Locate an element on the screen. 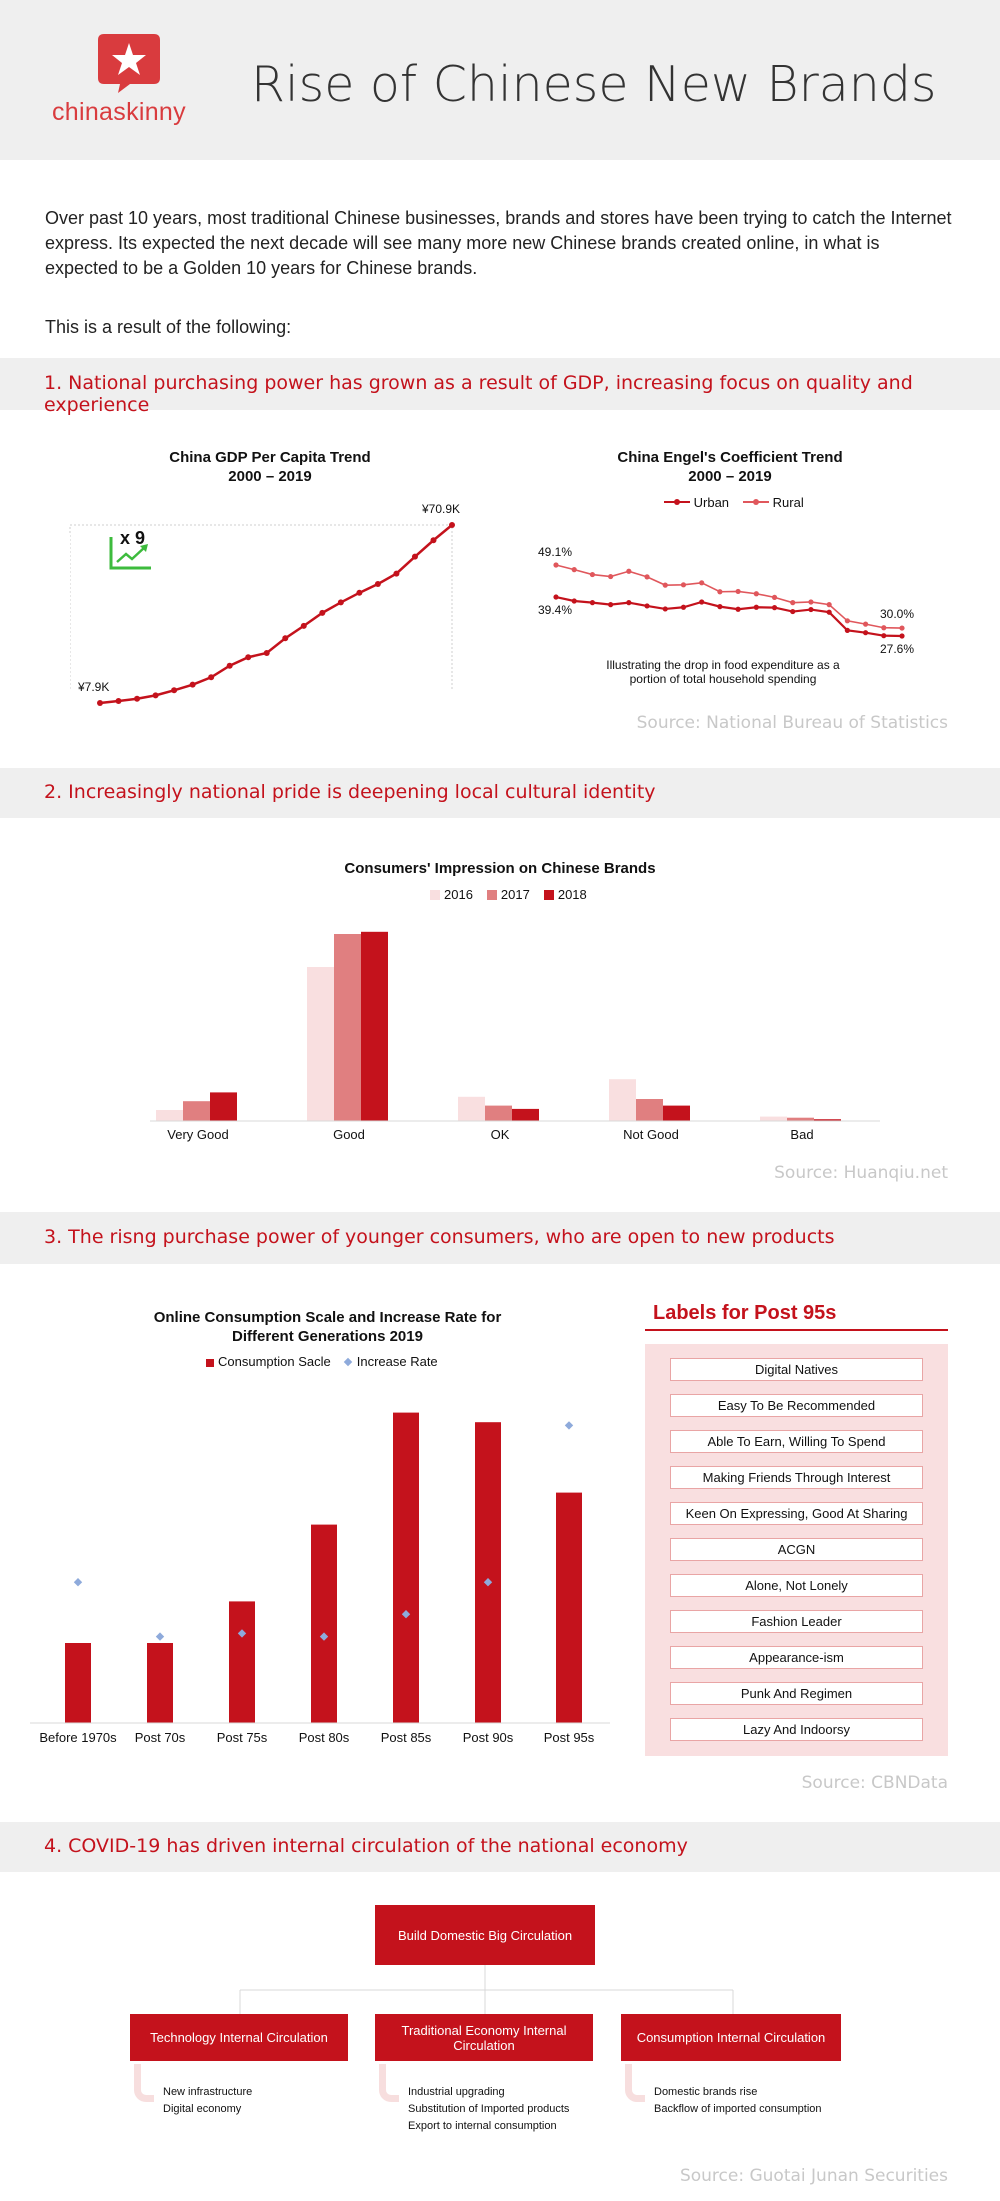 Image resolution: width=1000 pixels, height=2201 pixels. post95-label: Punk And Regimen is located at coordinates (796, 1693).